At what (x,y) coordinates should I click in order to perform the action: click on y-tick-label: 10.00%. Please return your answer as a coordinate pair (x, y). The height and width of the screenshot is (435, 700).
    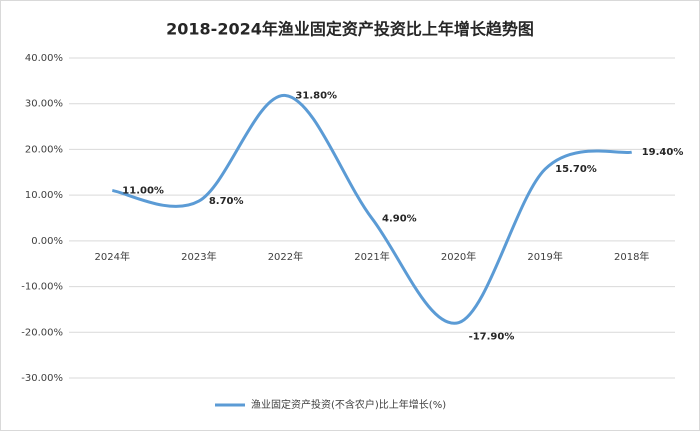
    Looking at the image, I should click on (44, 195).